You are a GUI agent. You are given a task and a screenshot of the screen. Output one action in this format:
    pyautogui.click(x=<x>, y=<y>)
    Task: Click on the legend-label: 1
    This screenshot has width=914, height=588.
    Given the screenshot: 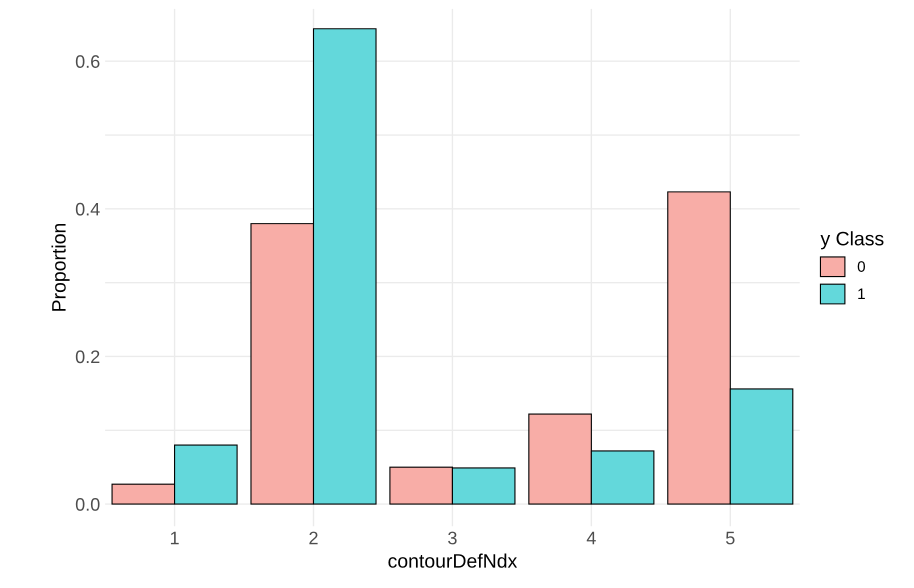 What is the action you would take?
    pyautogui.click(x=861, y=294)
    